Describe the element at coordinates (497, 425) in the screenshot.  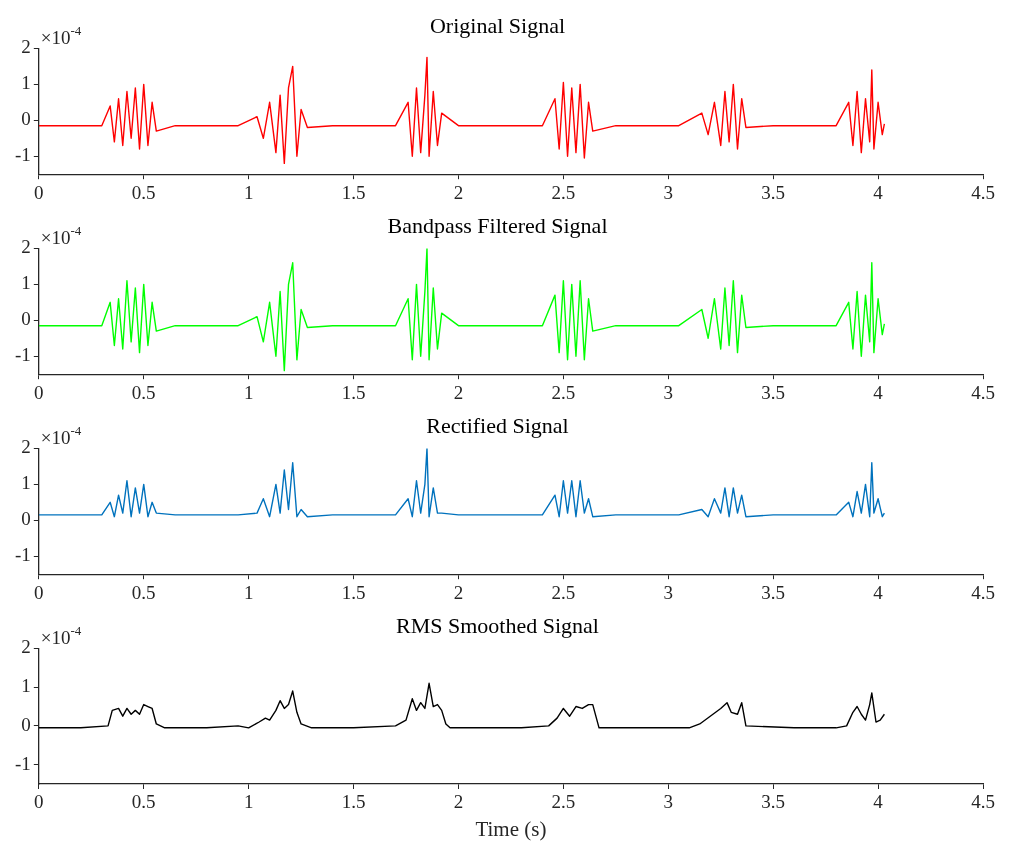
I see `chart-title: Rectified Signal` at that location.